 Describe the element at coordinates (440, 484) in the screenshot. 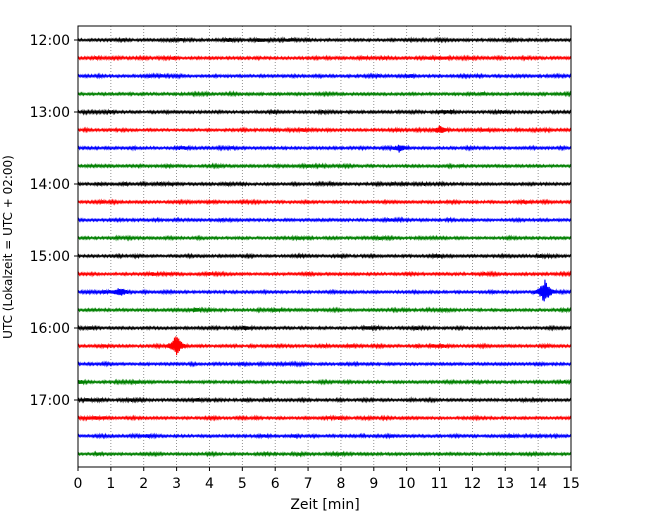

I see `x-tick-label: 11` at that location.